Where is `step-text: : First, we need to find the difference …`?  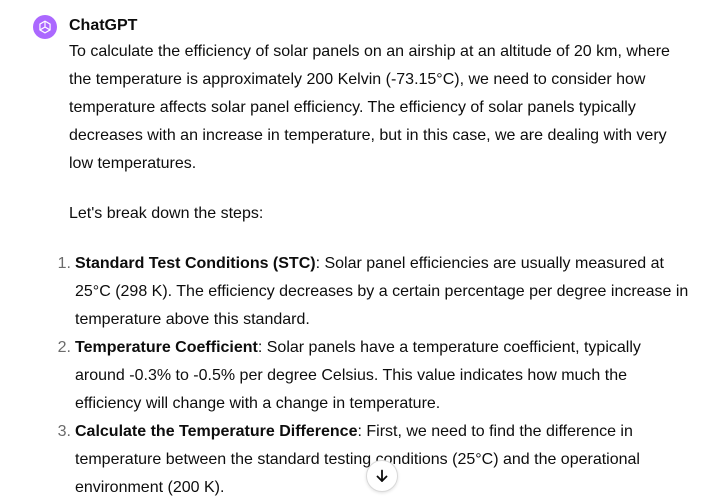
step-text: : First, we need to find the difference … is located at coordinates (357, 459).